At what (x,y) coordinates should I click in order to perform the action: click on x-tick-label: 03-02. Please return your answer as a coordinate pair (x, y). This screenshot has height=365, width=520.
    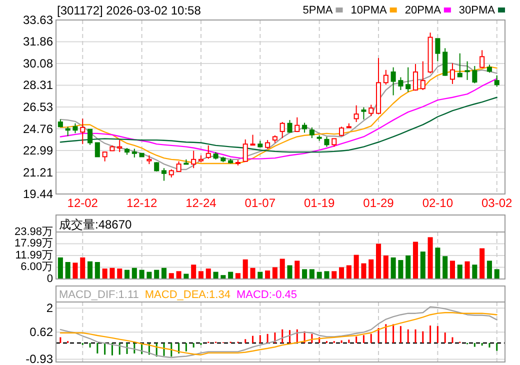
    Looking at the image, I should click on (497, 203).